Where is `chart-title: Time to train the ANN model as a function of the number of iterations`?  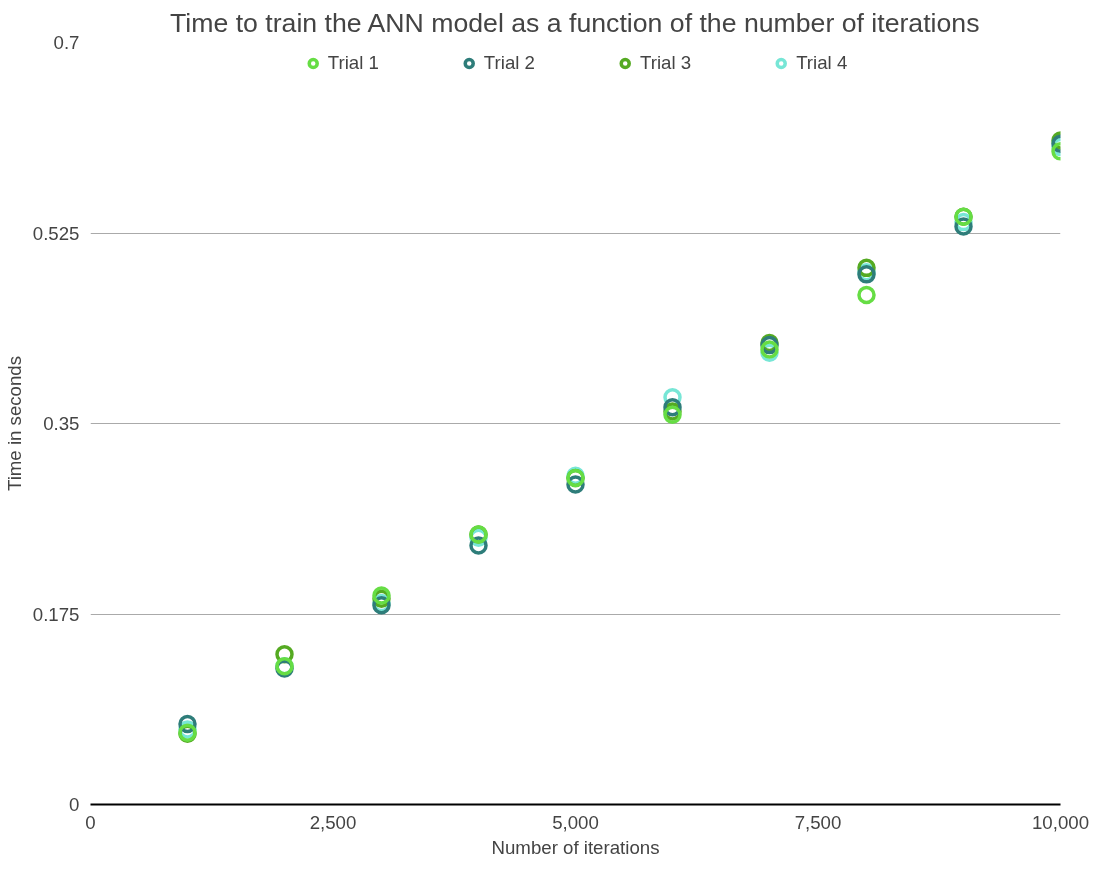
chart-title: Time to train the ANN model as a function of the number of iterations is located at coordinates (575, 22).